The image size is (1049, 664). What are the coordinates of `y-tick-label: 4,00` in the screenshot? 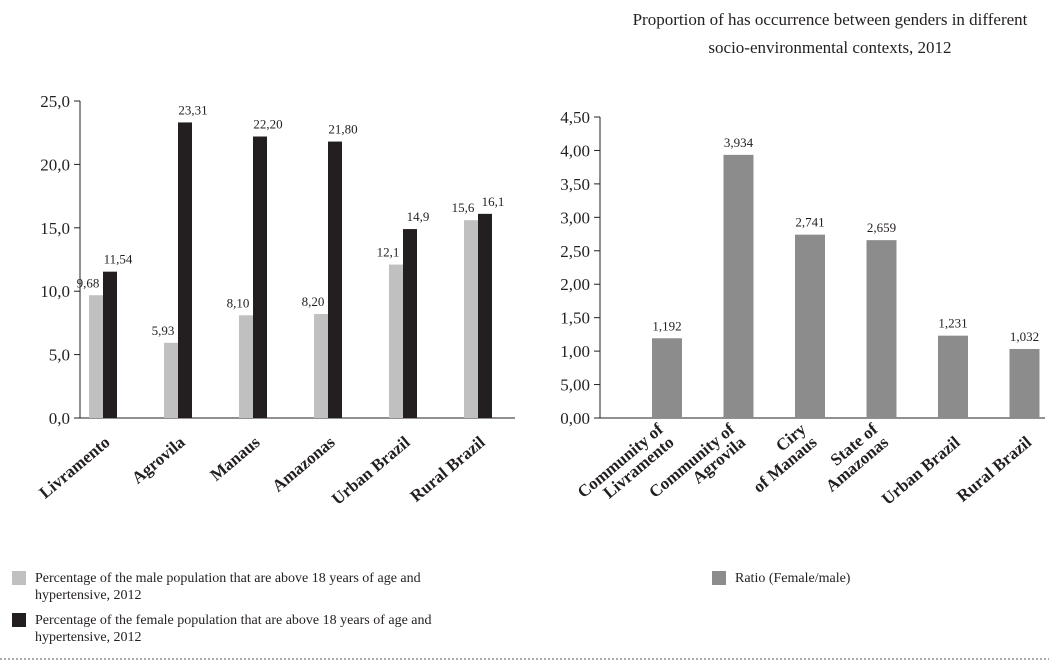 It's located at (575, 150).